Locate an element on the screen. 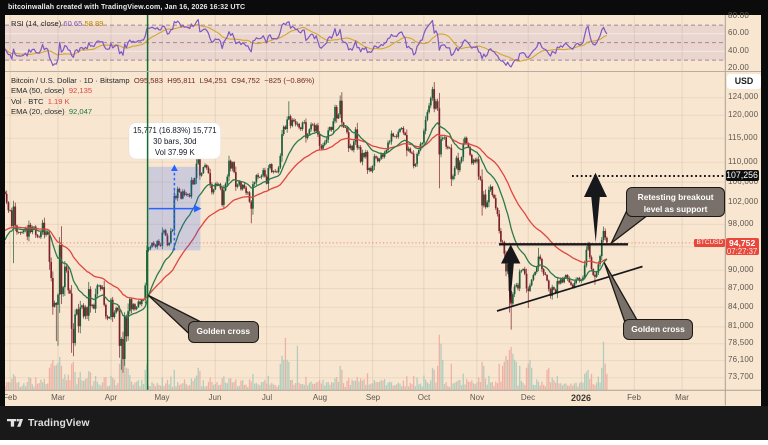 The width and height of the screenshot is (768, 445). svg-text: 30 bars, 30d is located at coordinates (174, 141).